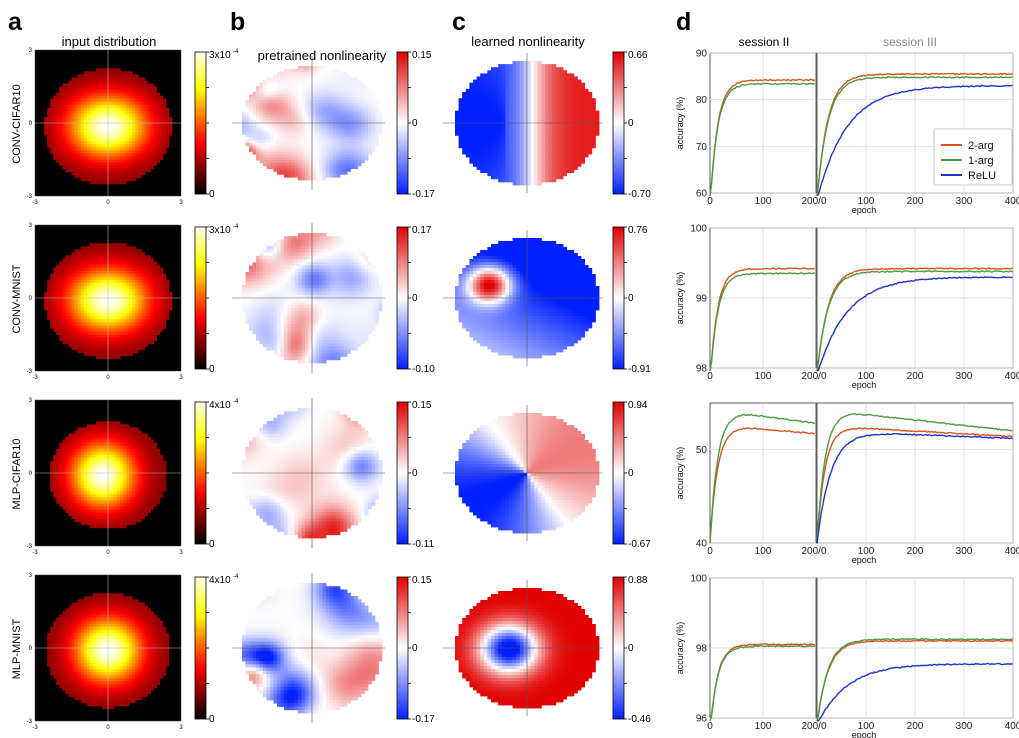 The height and width of the screenshot is (738, 1019). What do you see at coordinates (322, 55) in the screenshot?
I see `column-title-b: pretrained nonlinearity` at bounding box center [322, 55].